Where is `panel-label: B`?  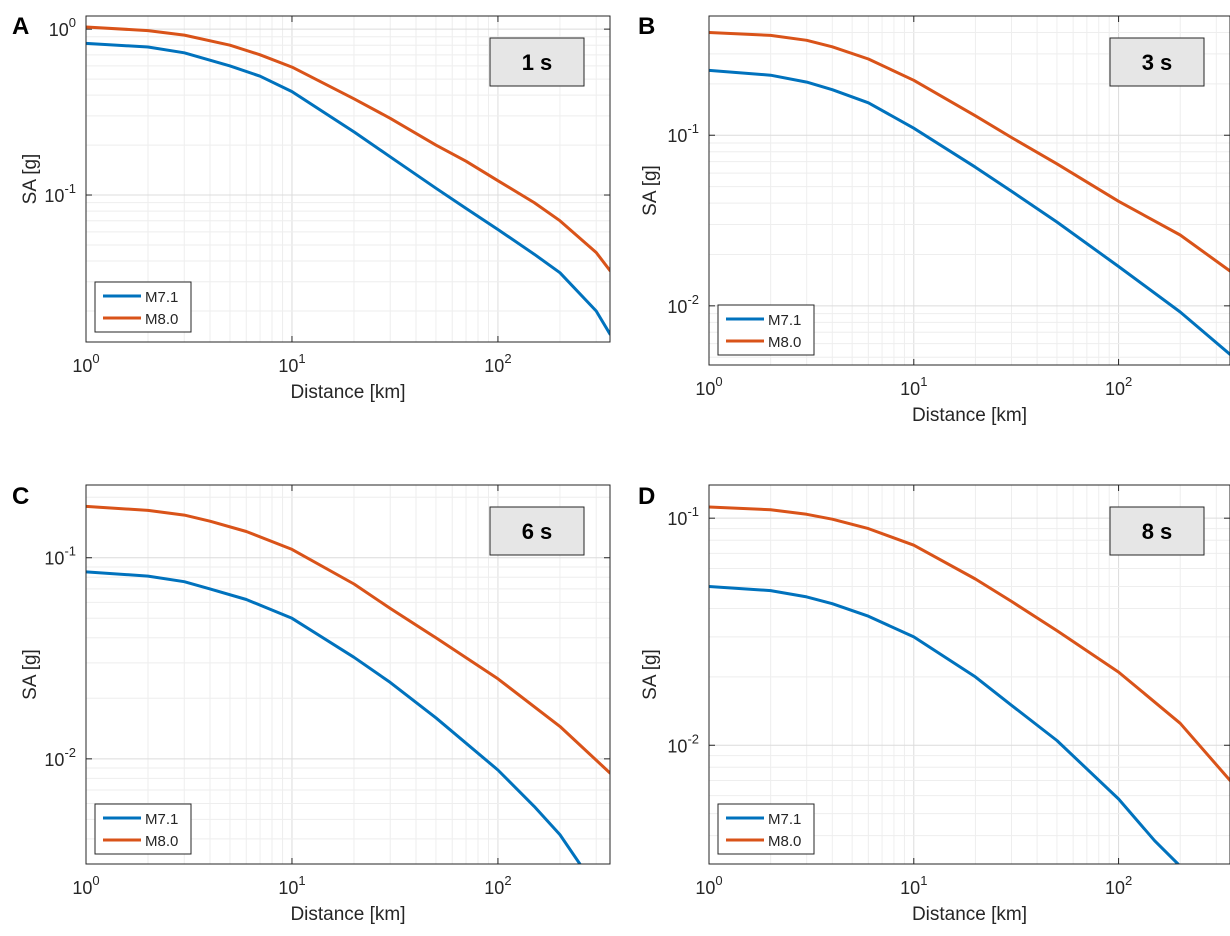
panel-label: B is located at coordinates (646, 26).